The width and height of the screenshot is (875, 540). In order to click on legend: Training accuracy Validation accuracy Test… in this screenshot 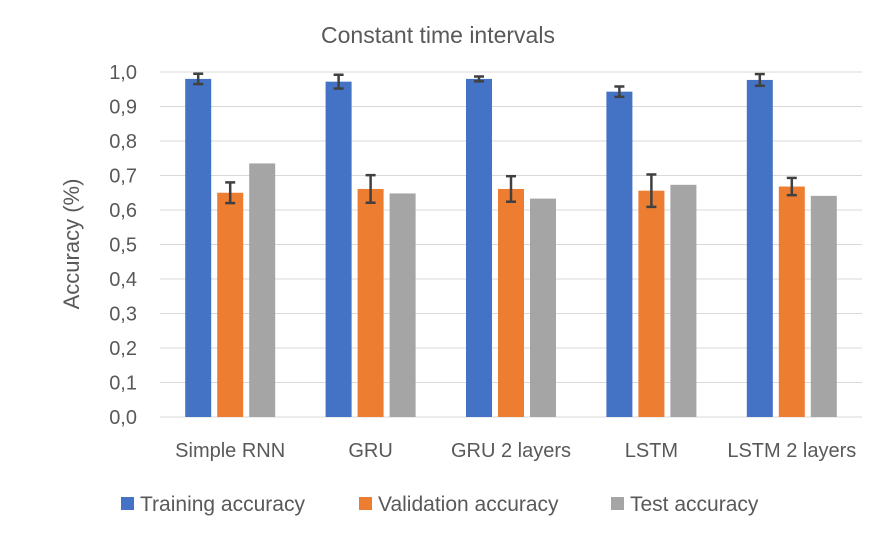, I will do `click(440, 504)`.